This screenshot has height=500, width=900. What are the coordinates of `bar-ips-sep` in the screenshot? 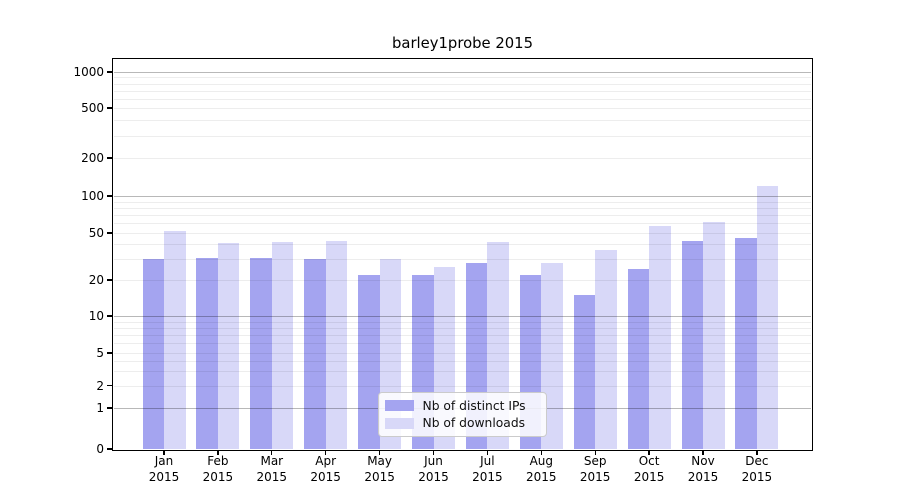 It's located at (584, 371).